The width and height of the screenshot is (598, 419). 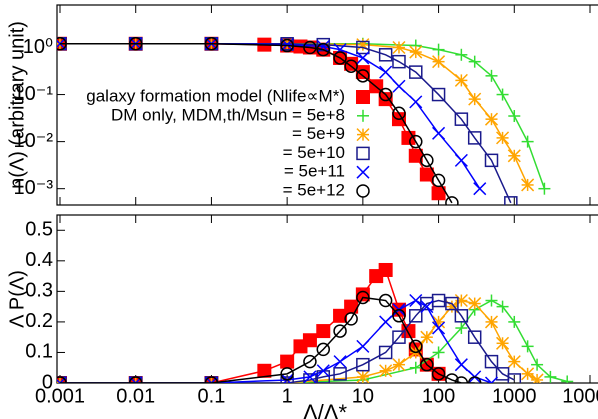 What do you see at coordinates (314, 171) in the screenshot?
I see `legend-label: = 5e+11` at bounding box center [314, 171].